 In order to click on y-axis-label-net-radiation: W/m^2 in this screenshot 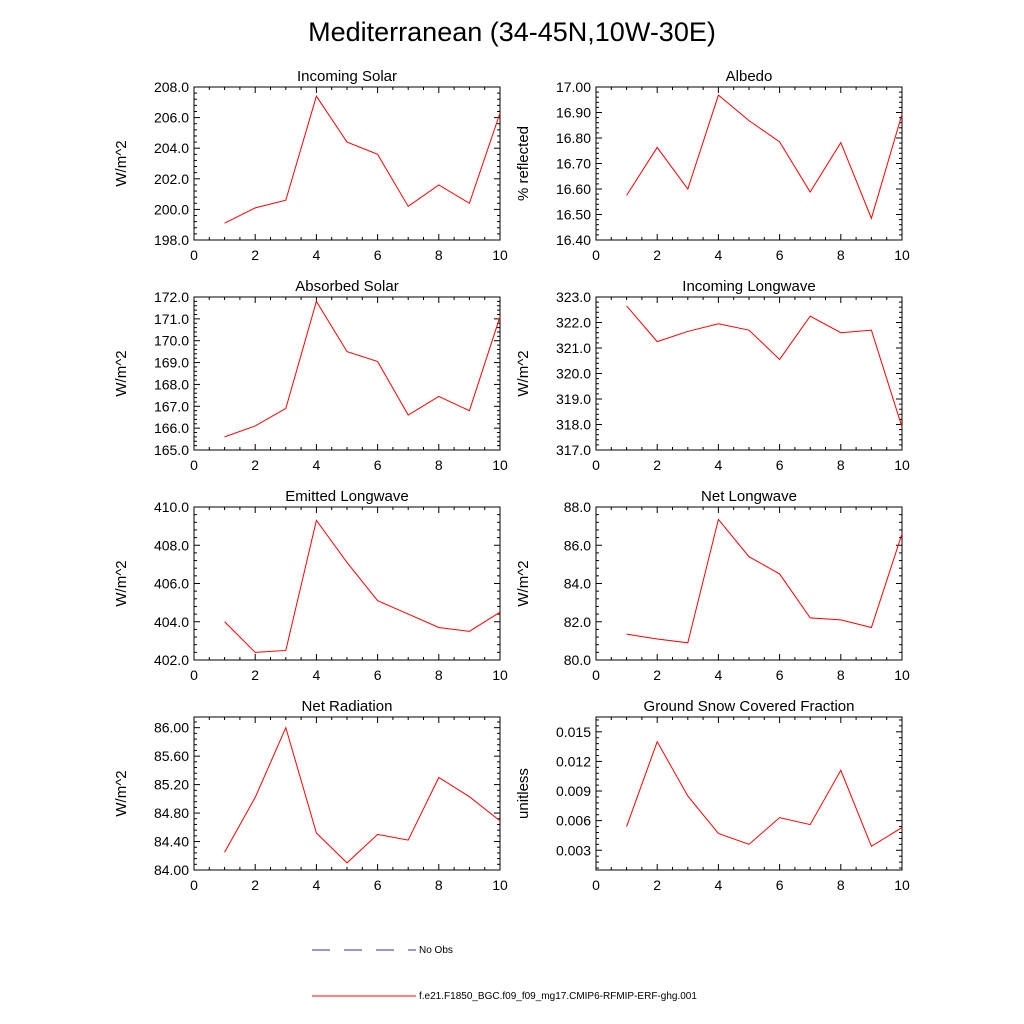, I will do `click(121, 793)`.